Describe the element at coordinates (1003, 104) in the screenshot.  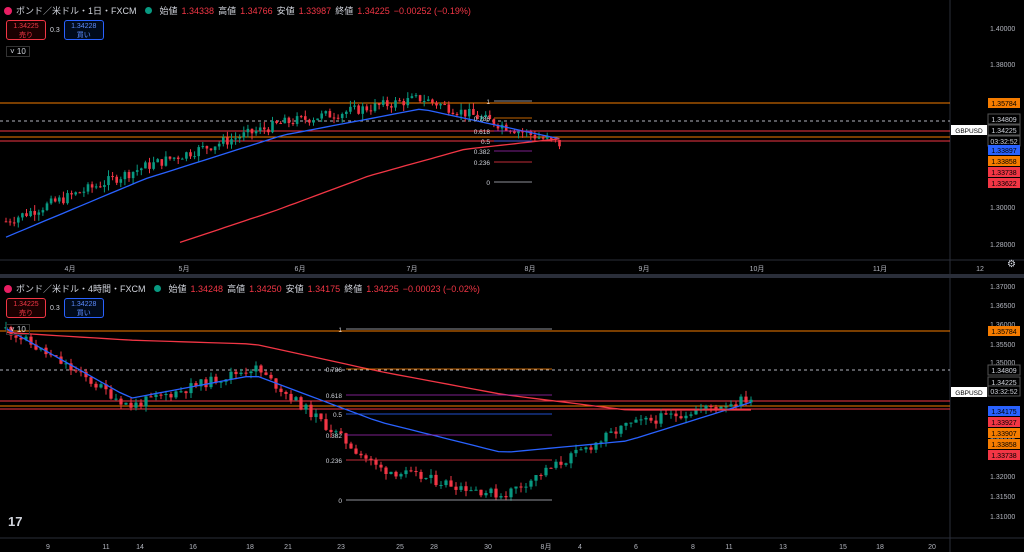
I see `price-tag-label: 1.35784` at that location.